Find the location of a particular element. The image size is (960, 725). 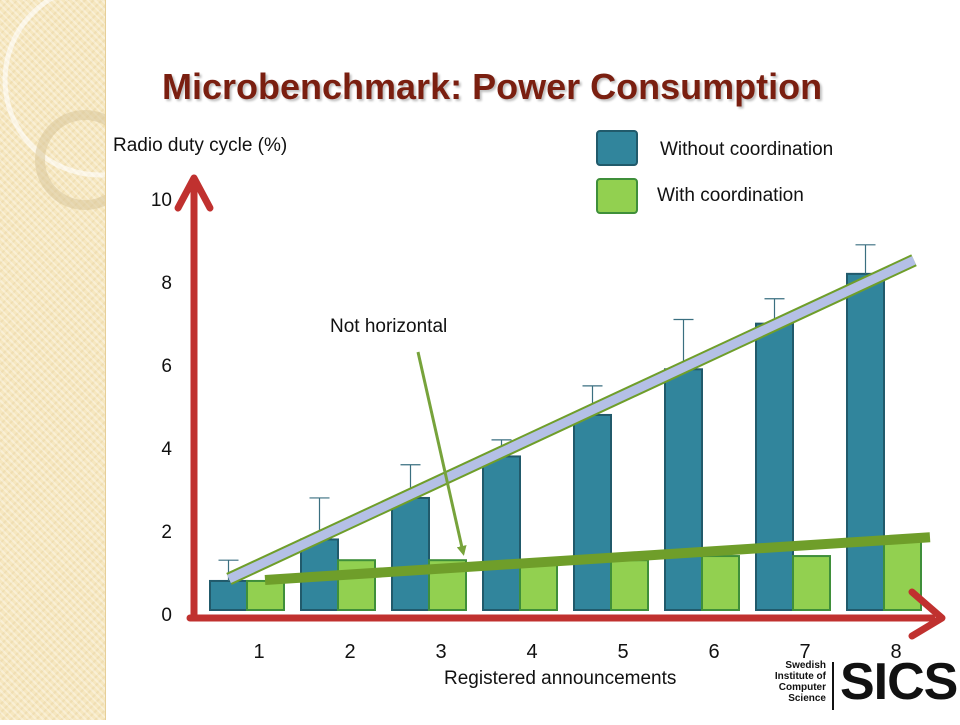

sics-logo-divider is located at coordinates (833, 686).